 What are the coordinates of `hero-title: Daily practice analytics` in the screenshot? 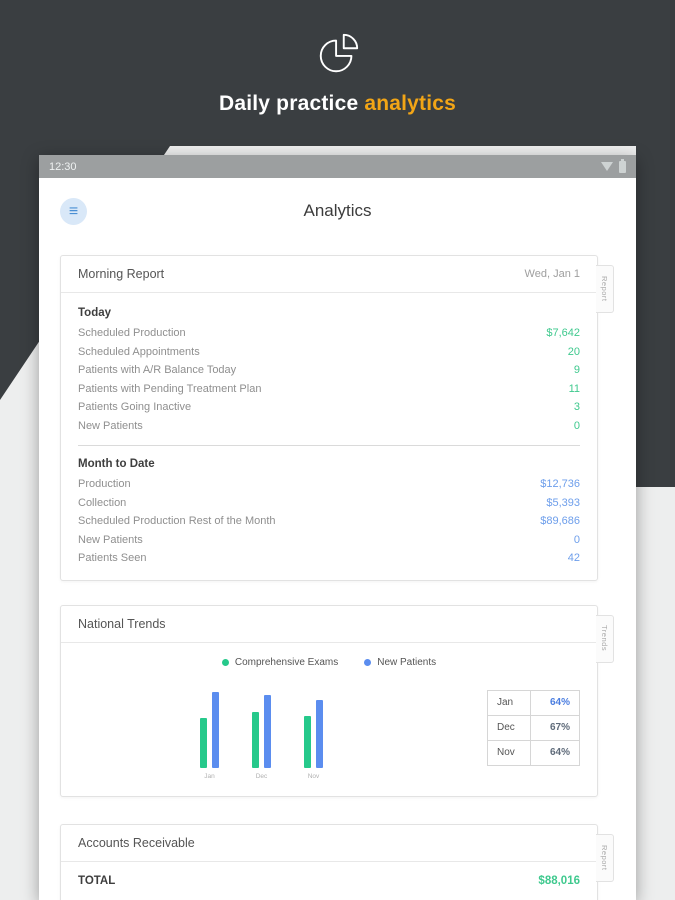 It's located at (337, 104).